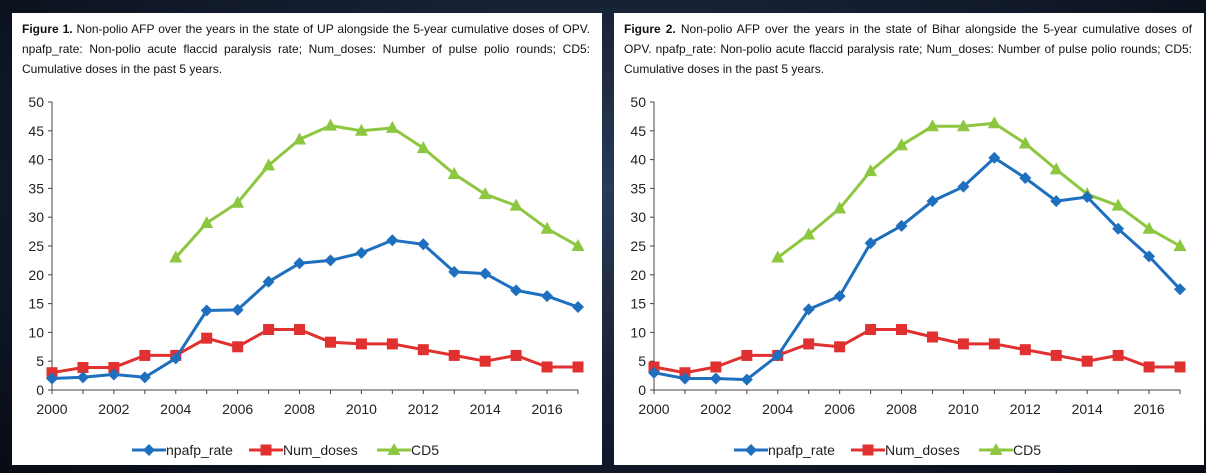 This screenshot has height=473, width=1206. What do you see at coordinates (638, 217) in the screenshot?
I see `y-tick-label: 30` at bounding box center [638, 217].